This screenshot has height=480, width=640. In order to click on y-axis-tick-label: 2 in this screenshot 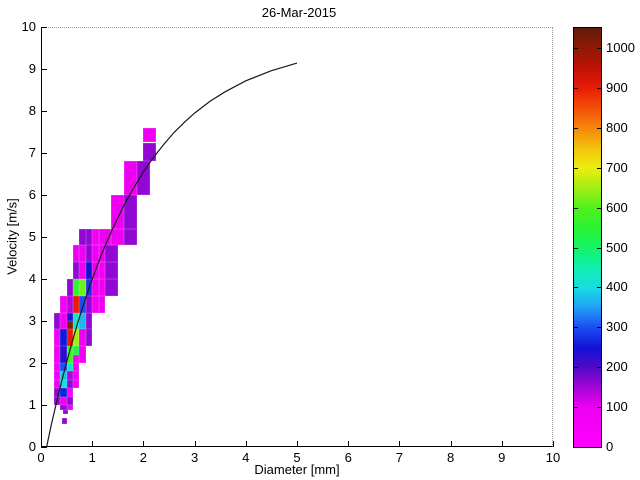, I will do `click(32, 362)`.